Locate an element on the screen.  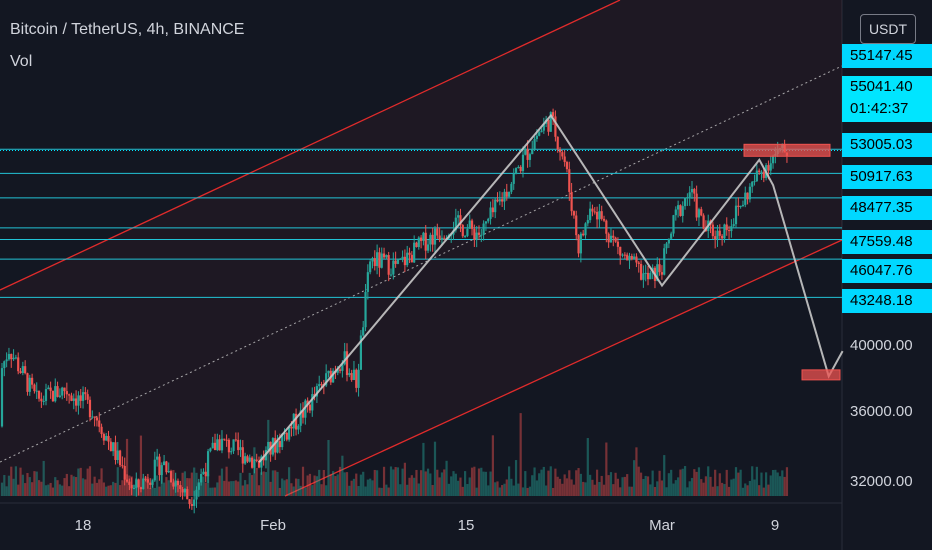
level-tag: 50917.63 is located at coordinates (887, 177).